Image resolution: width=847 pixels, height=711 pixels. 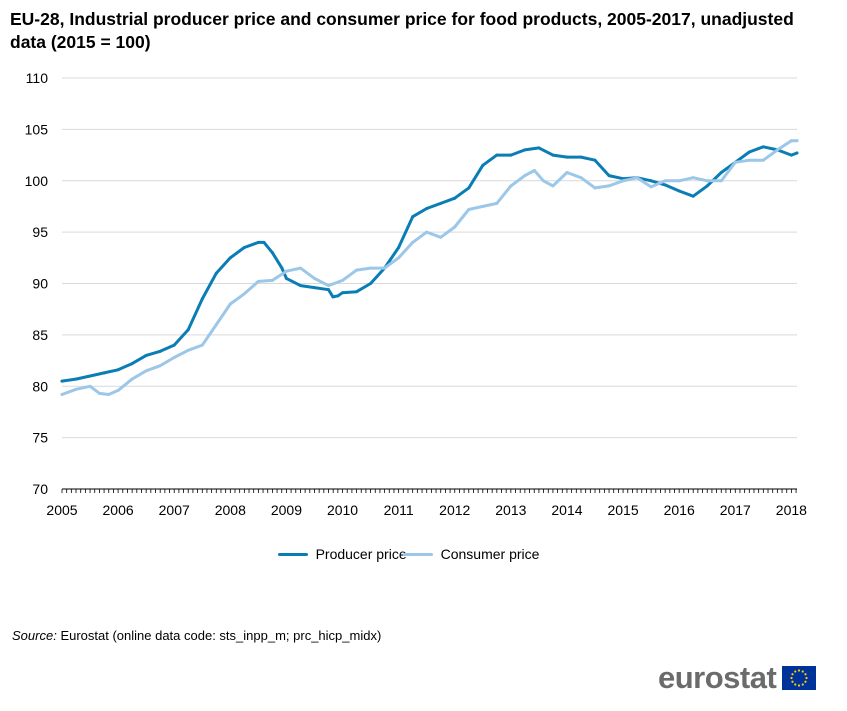 I want to click on y-tick-label: 80, so click(x=40, y=386).